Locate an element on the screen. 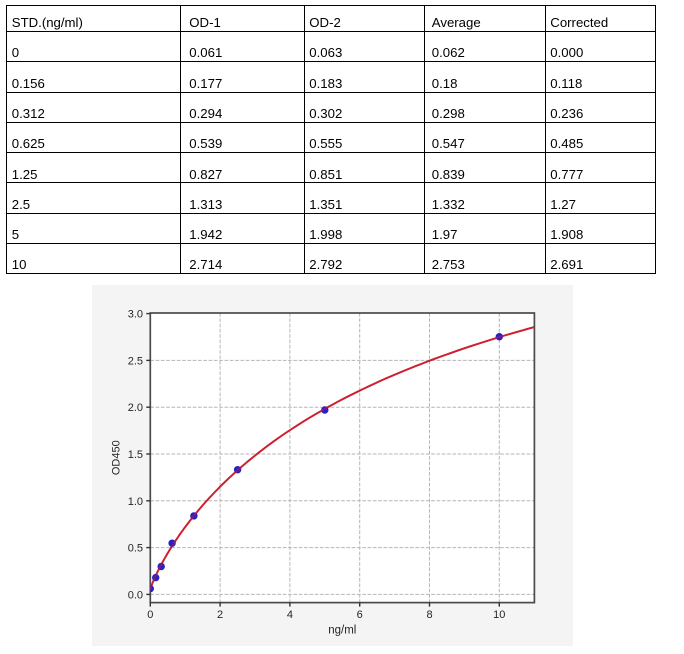 This screenshot has height=654, width=684. svg-text: OD450 is located at coordinates (117, 457).